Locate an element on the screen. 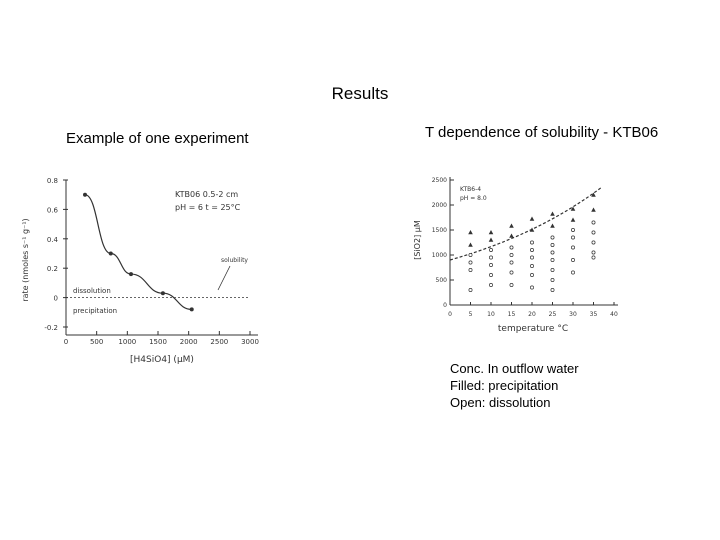 The width and height of the screenshot is (720, 540). precipitation-annotation: precipitation is located at coordinates (95, 311).